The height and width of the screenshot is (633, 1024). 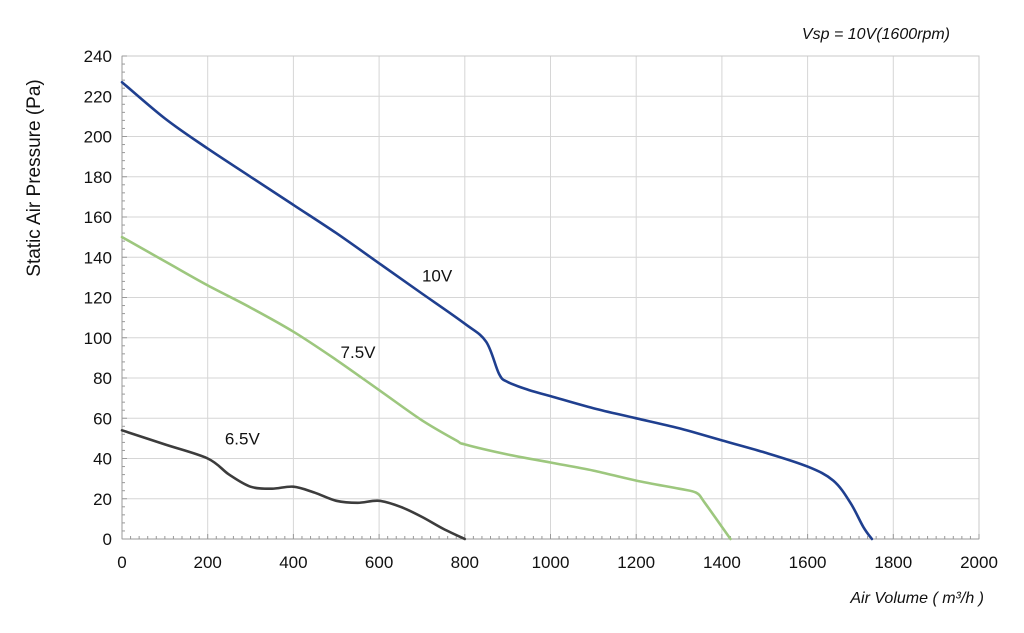 What do you see at coordinates (876, 34) in the screenshot?
I see `speed-annotation: Vsp = 10V(1600rpm)` at bounding box center [876, 34].